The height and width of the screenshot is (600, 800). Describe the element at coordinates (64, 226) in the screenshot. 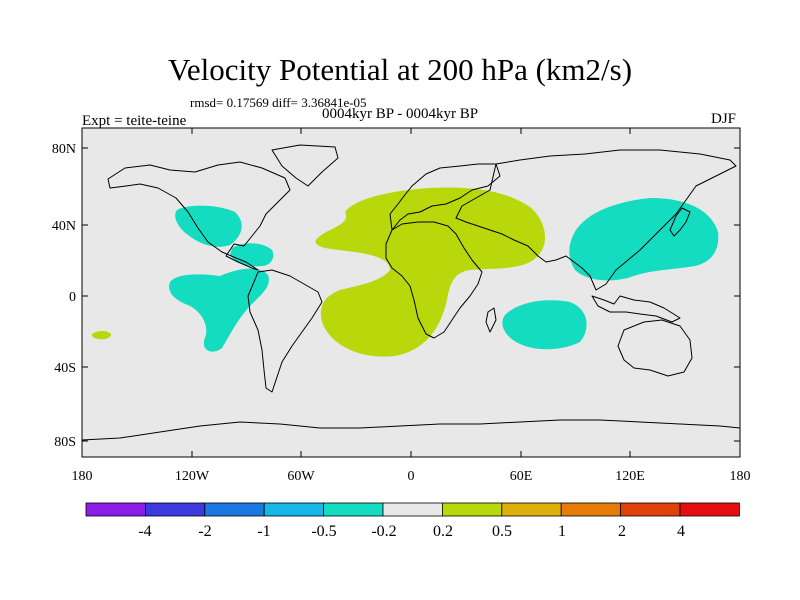

I see `lat-label: 40N` at that location.